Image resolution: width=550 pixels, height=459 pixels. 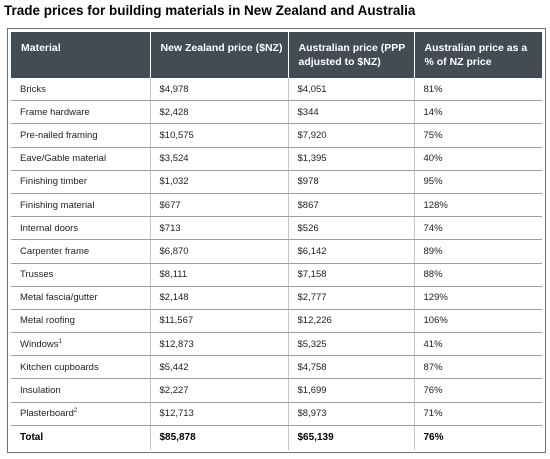 I want to click on au-pct-cell: 89%, so click(x=478, y=251).